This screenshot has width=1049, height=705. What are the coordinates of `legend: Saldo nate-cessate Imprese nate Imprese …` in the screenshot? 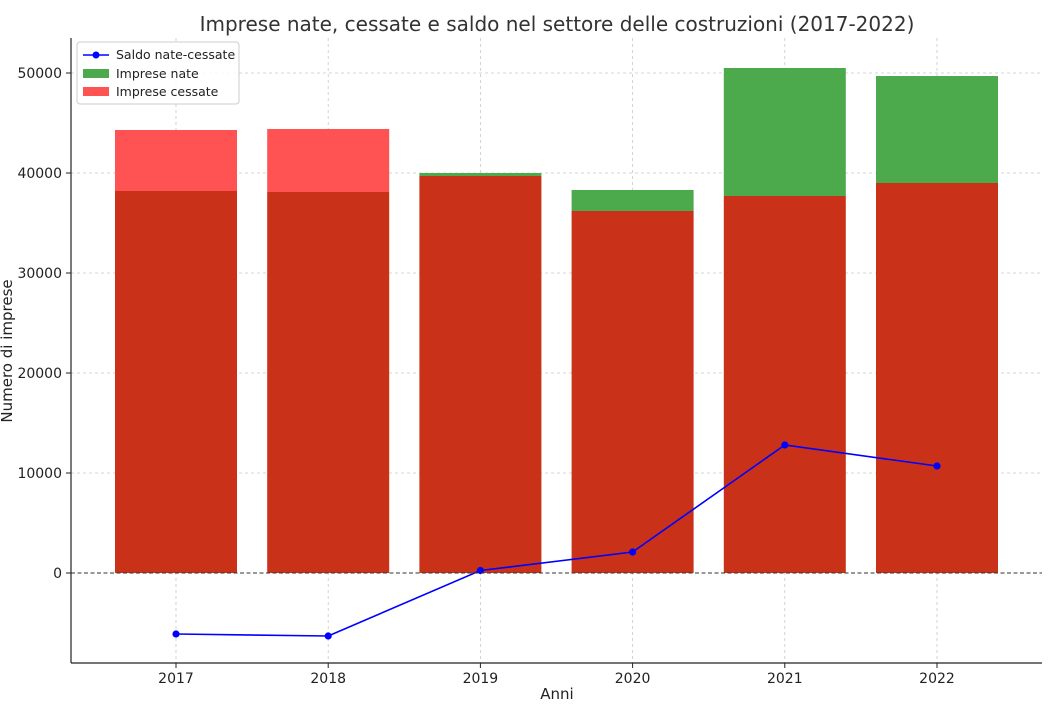 It's located at (158, 73).